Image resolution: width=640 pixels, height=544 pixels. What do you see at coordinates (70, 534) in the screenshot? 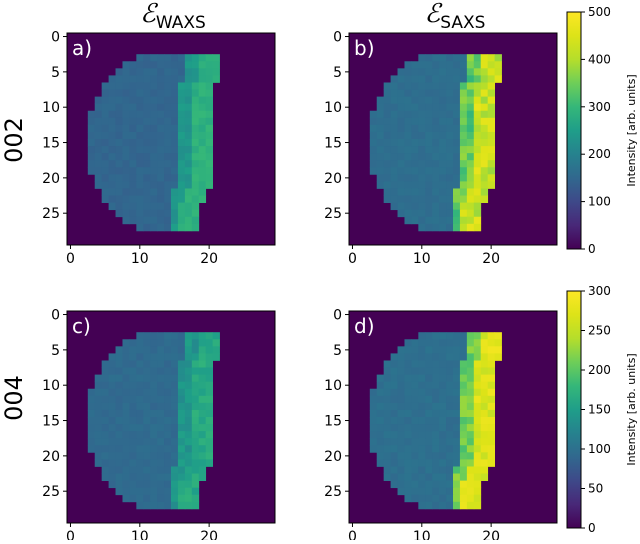
I see `x-tick-label: 0` at bounding box center [70, 534].